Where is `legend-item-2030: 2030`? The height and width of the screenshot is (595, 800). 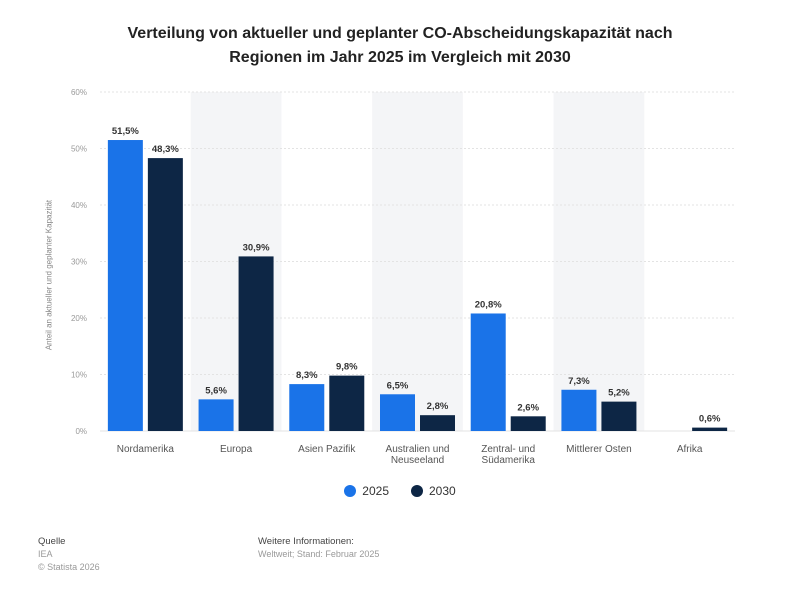
legend-item-2030: 2030 is located at coordinates (433, 491).